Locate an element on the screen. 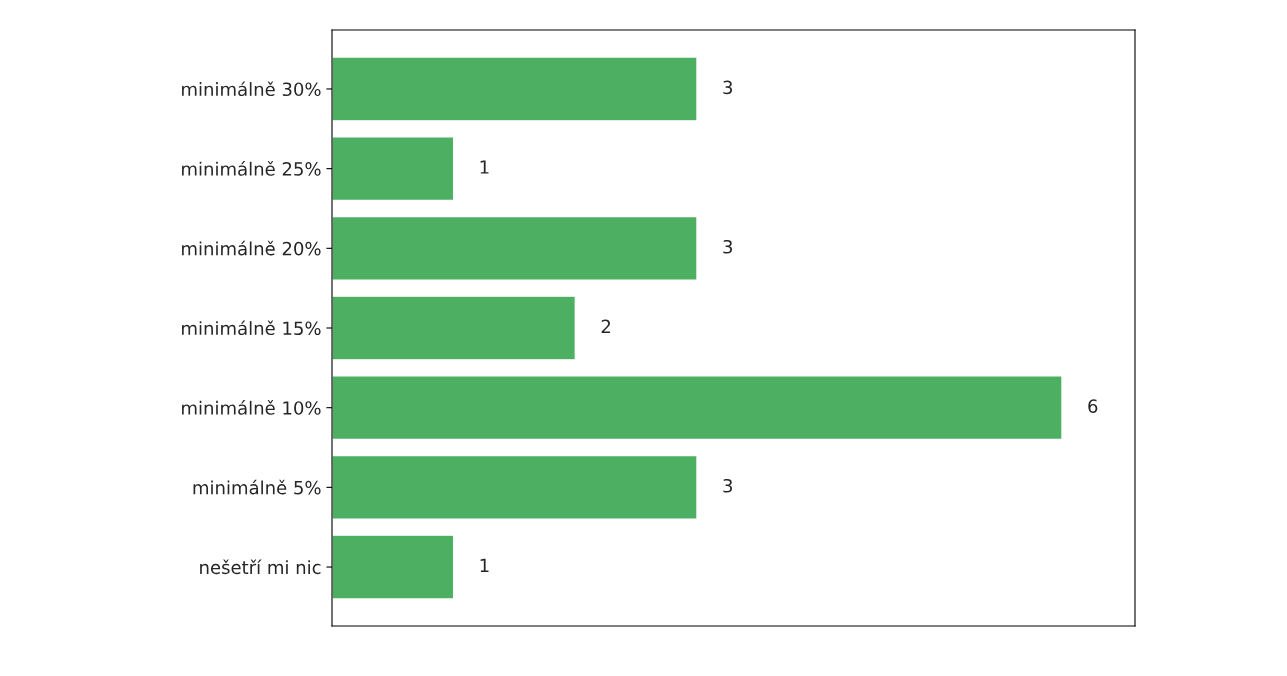  y-tick-label: minimálně 10% is located at coordinates (251, 407).